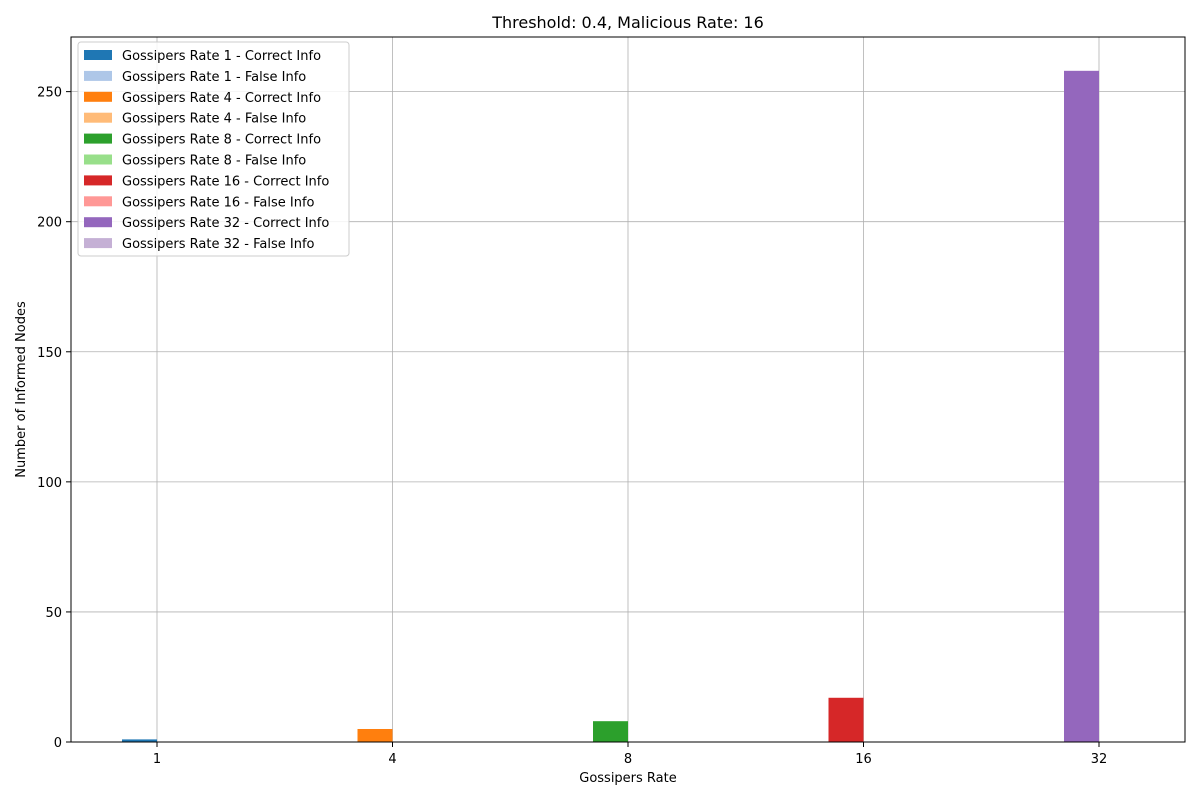 The image size is (1200, 800). Describe the element at coordinates (49, 353) in the screenshot. I see `y-tick-label: 150` at that location.